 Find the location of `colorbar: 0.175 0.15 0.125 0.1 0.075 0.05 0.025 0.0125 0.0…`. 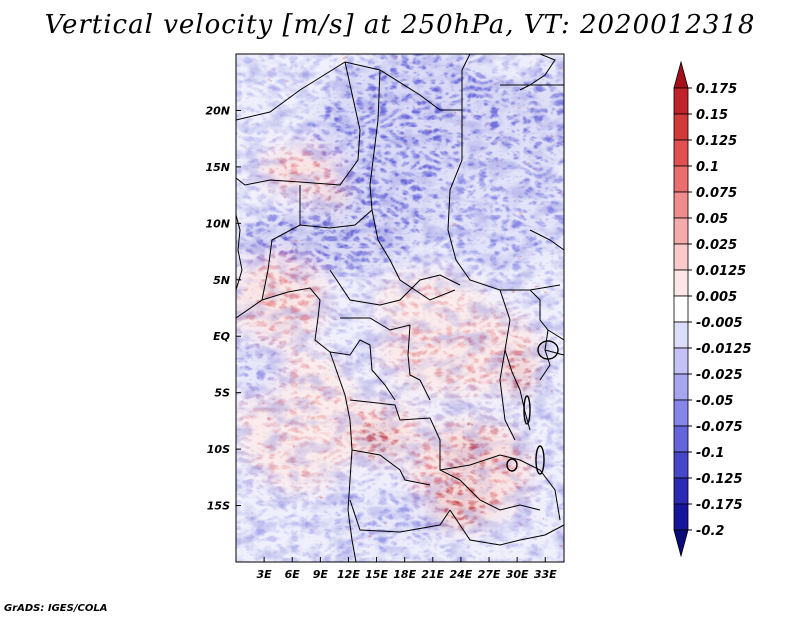

colorbar: 0.175 0.15 0.125 0.1 0.075 0.05 0.025 0.0125 0.0… is located at coordinates (712, 309).